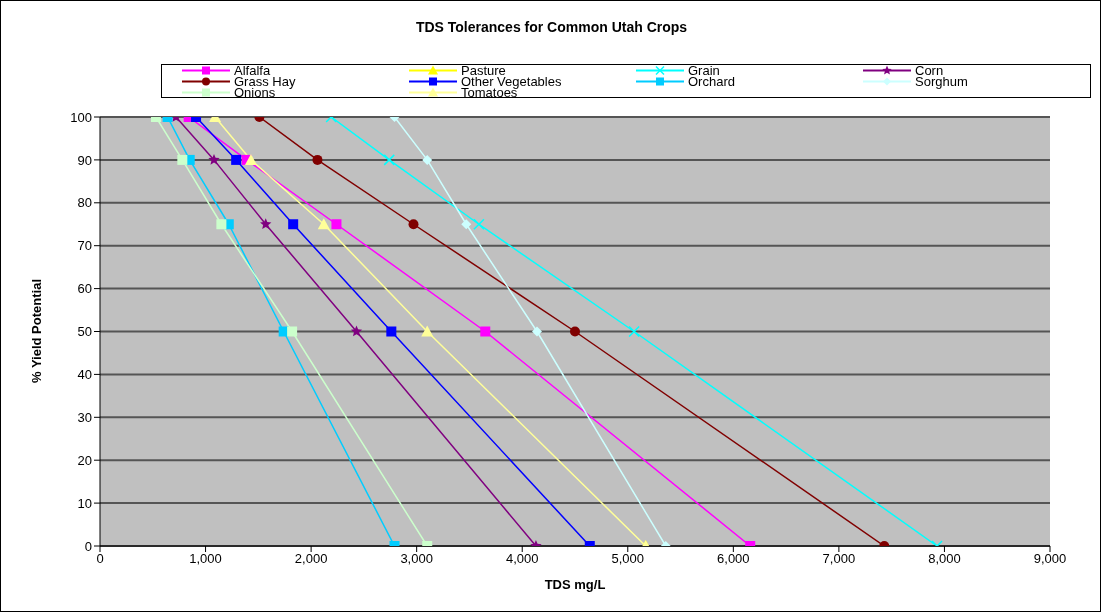  What do you see at coordinates (100, 559) in the screenshot?
I see `x-tick-label: 0` at bounding box center [100, 559].